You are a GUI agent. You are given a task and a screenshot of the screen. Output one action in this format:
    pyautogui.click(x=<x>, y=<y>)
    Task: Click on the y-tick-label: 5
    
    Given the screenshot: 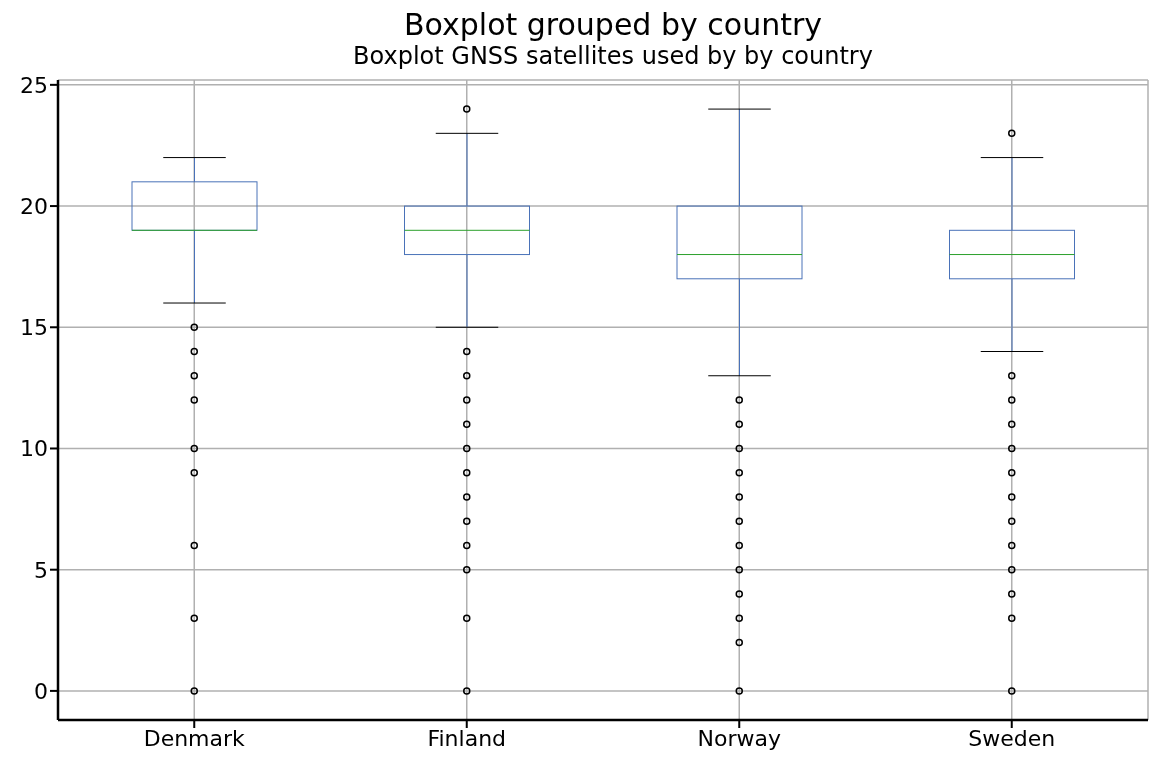 What is the action you would take?
    pyautogui.click(x=41, y=570)
    